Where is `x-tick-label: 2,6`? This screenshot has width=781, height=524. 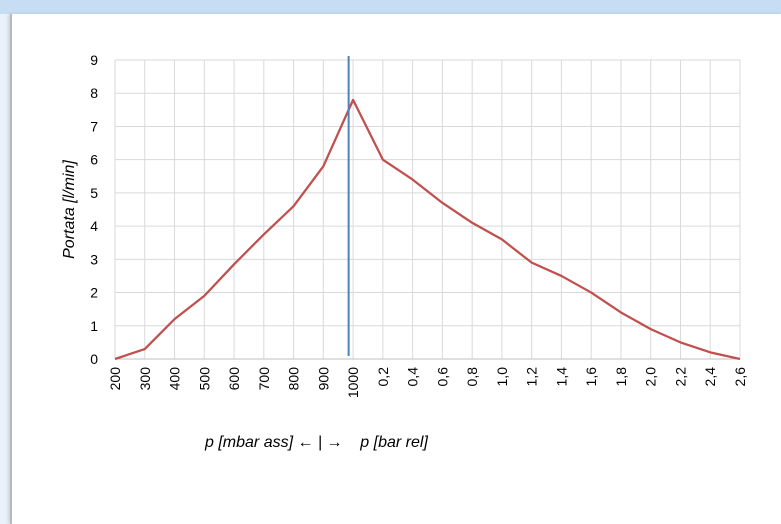 x-tick-label: 2,6 is located at coordinates (740, 377).